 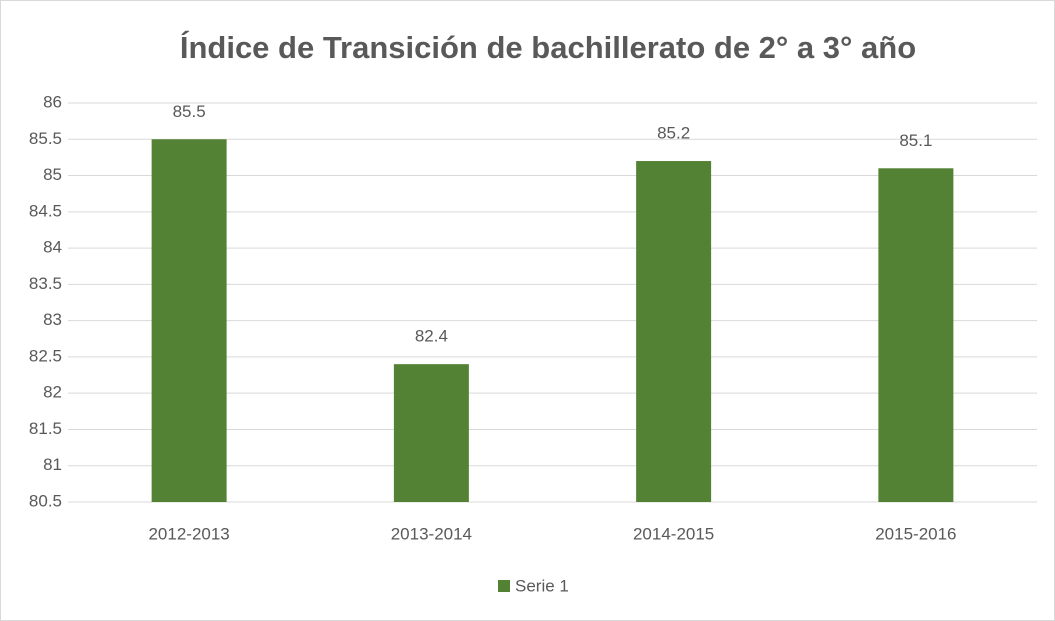 I want to click on x-tick-label: 2012-2013, so click(x=188, y=533).